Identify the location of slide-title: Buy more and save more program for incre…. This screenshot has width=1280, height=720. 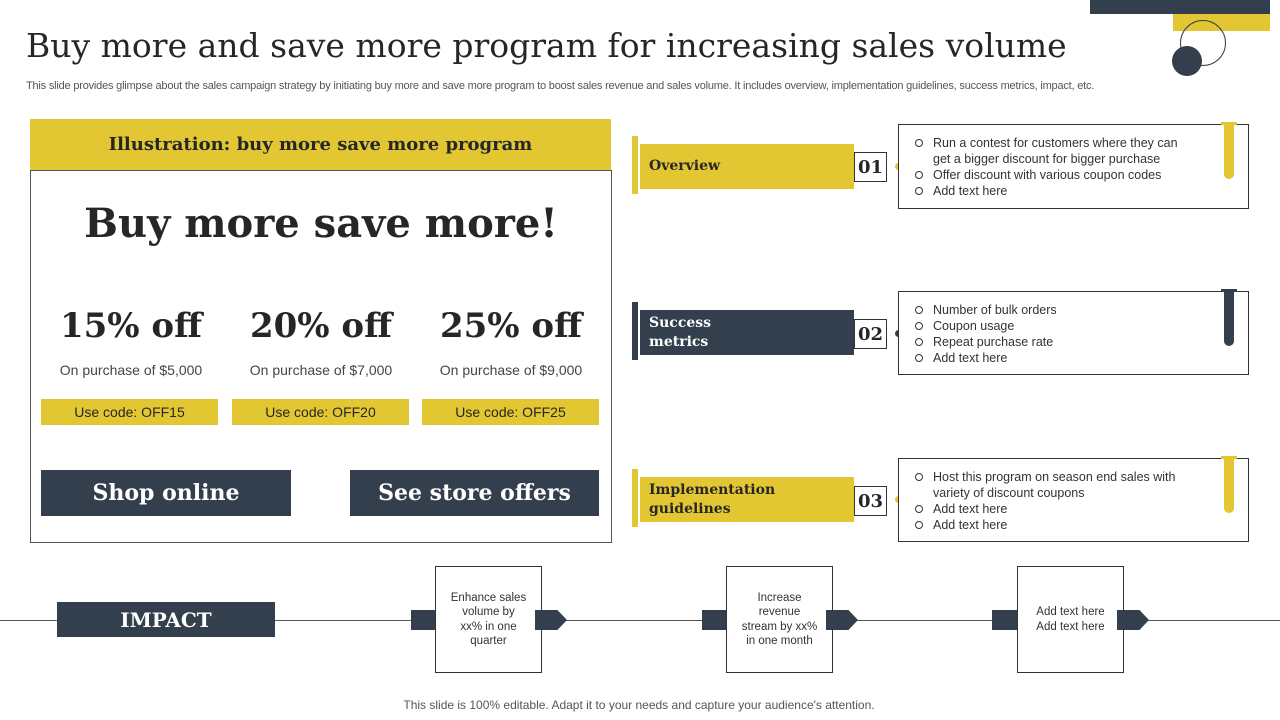
(546, 45).